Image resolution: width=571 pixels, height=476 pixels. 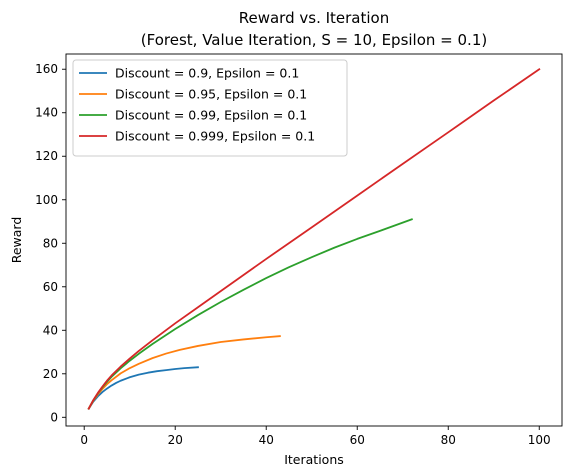 I want to click on x-tick-label-3: 60, so click(x=357, y=440).